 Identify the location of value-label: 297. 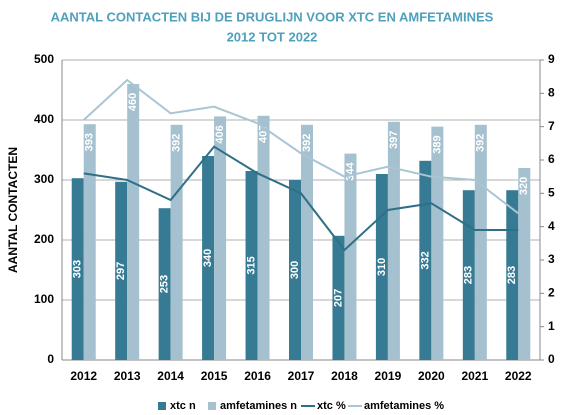
(121, 271).